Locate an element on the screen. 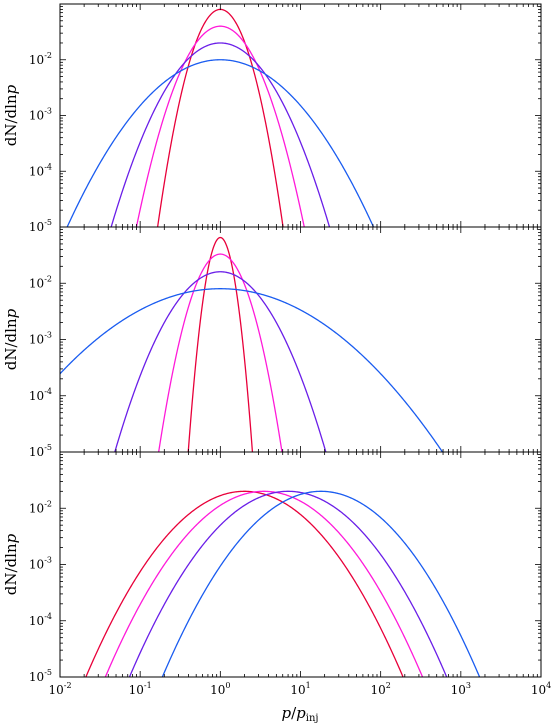 The width and height of the screenshot is (551, 725). x-tick-label: 10⁻² is located at coordinates (59, 689).